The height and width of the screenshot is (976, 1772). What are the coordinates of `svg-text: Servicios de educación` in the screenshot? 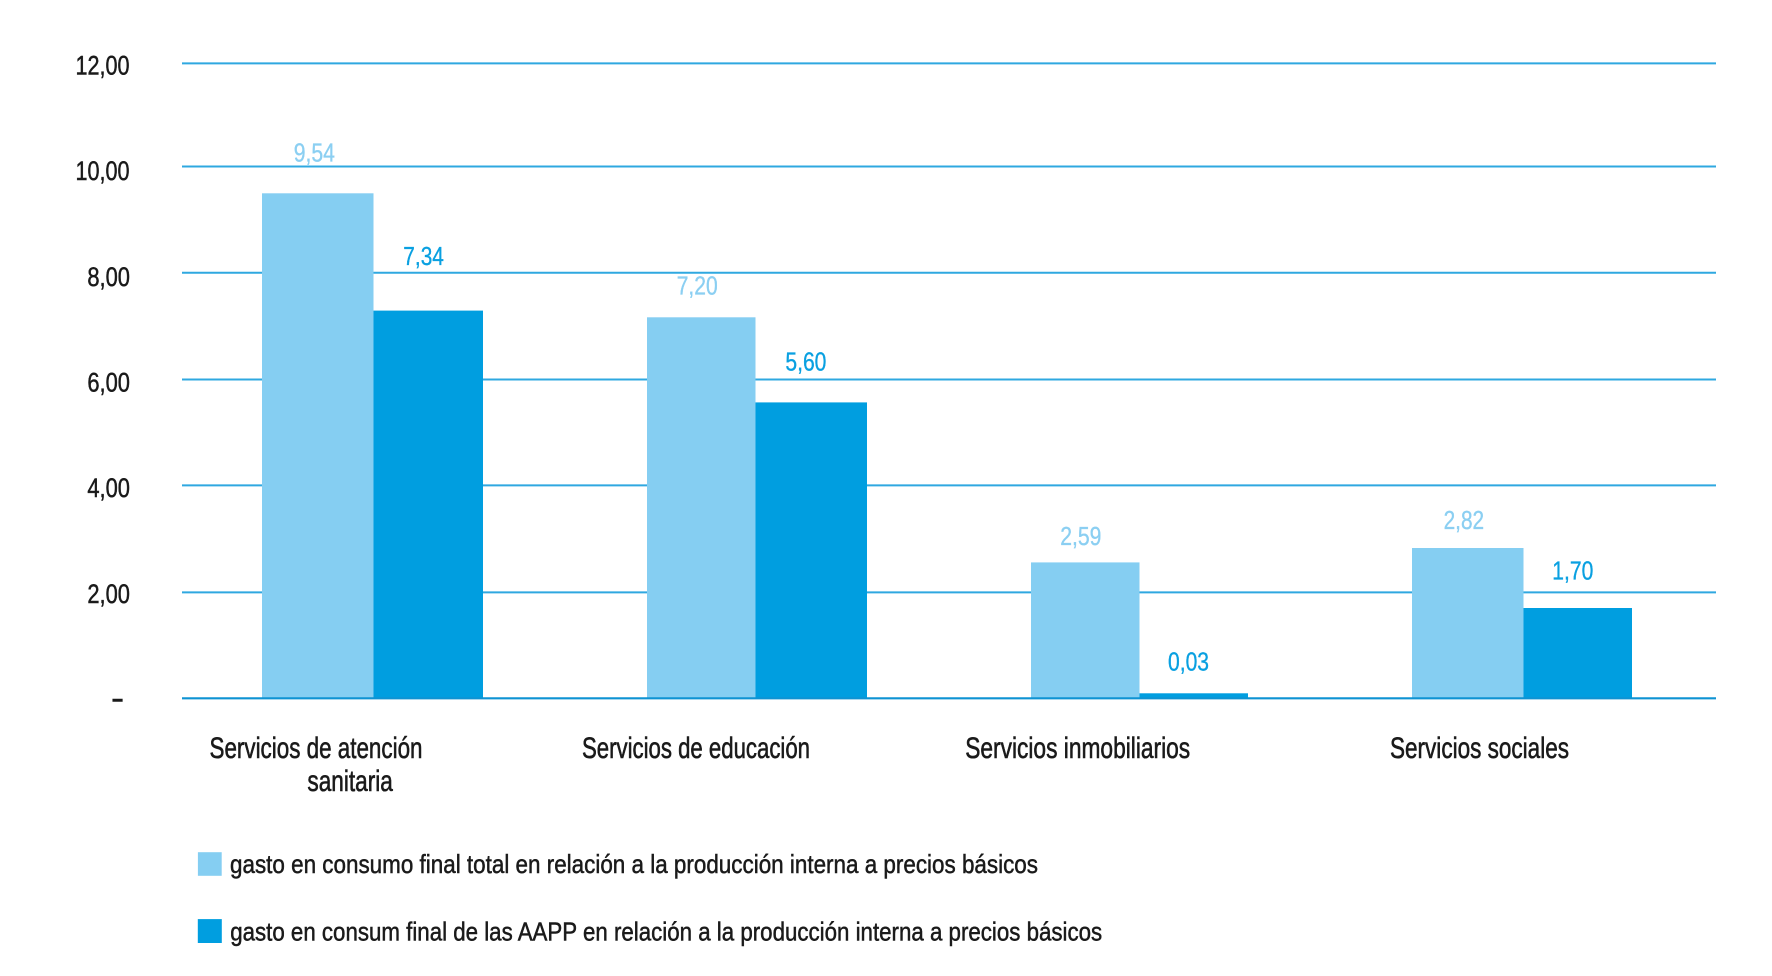 It's located at (696, 748).